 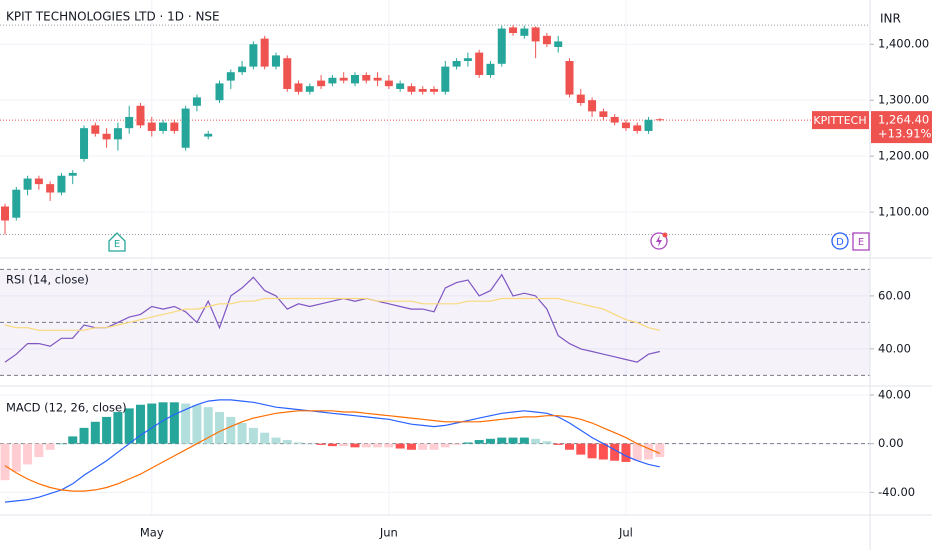 I want to click on symbol-tag, so click(x=840, y=120).